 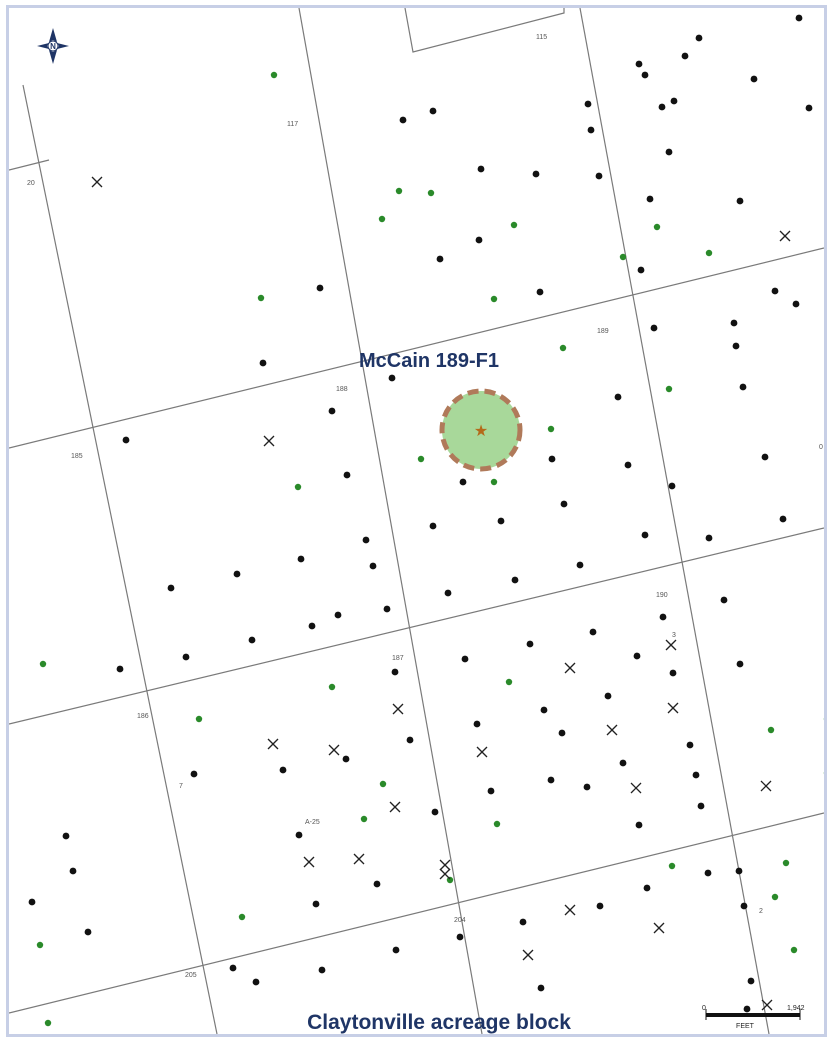 I want to click on tract-label: 185, so click(x=77, y=456).